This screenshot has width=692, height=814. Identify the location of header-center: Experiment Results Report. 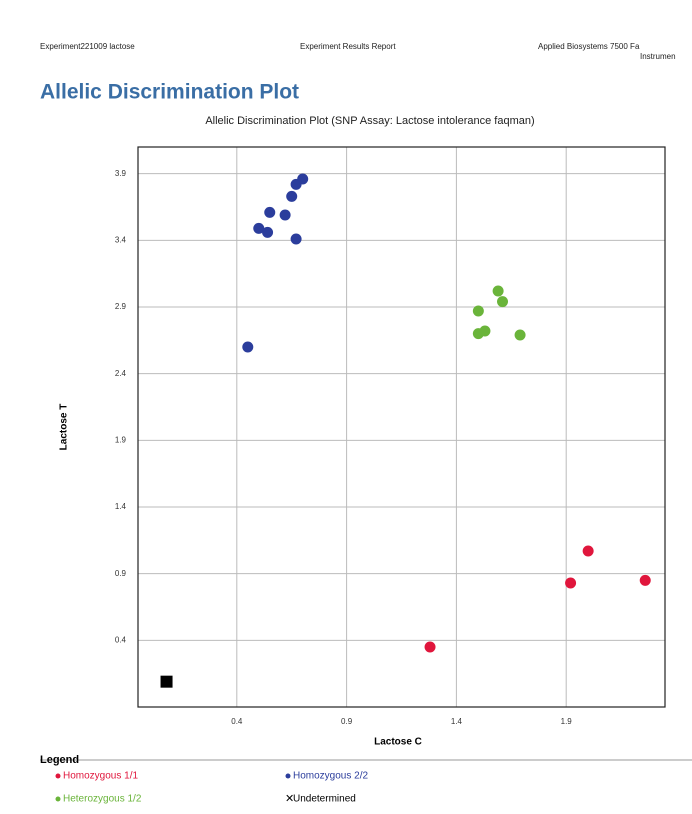
(348, 46).